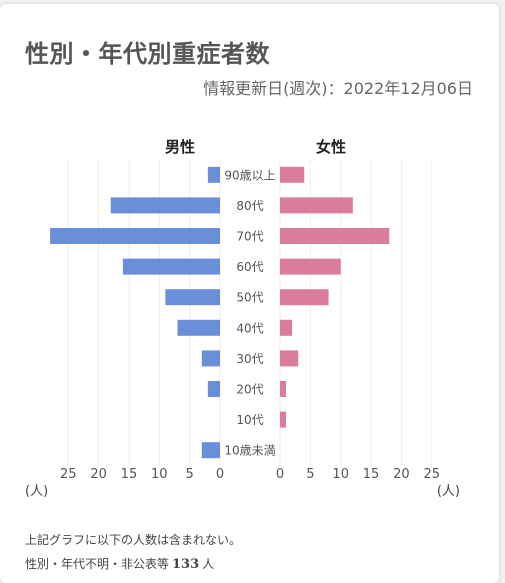  What do you see at coordinates (129, 474) in the screenshot?
I see `tick-label-male: 15` at bounding box center [129, 474].